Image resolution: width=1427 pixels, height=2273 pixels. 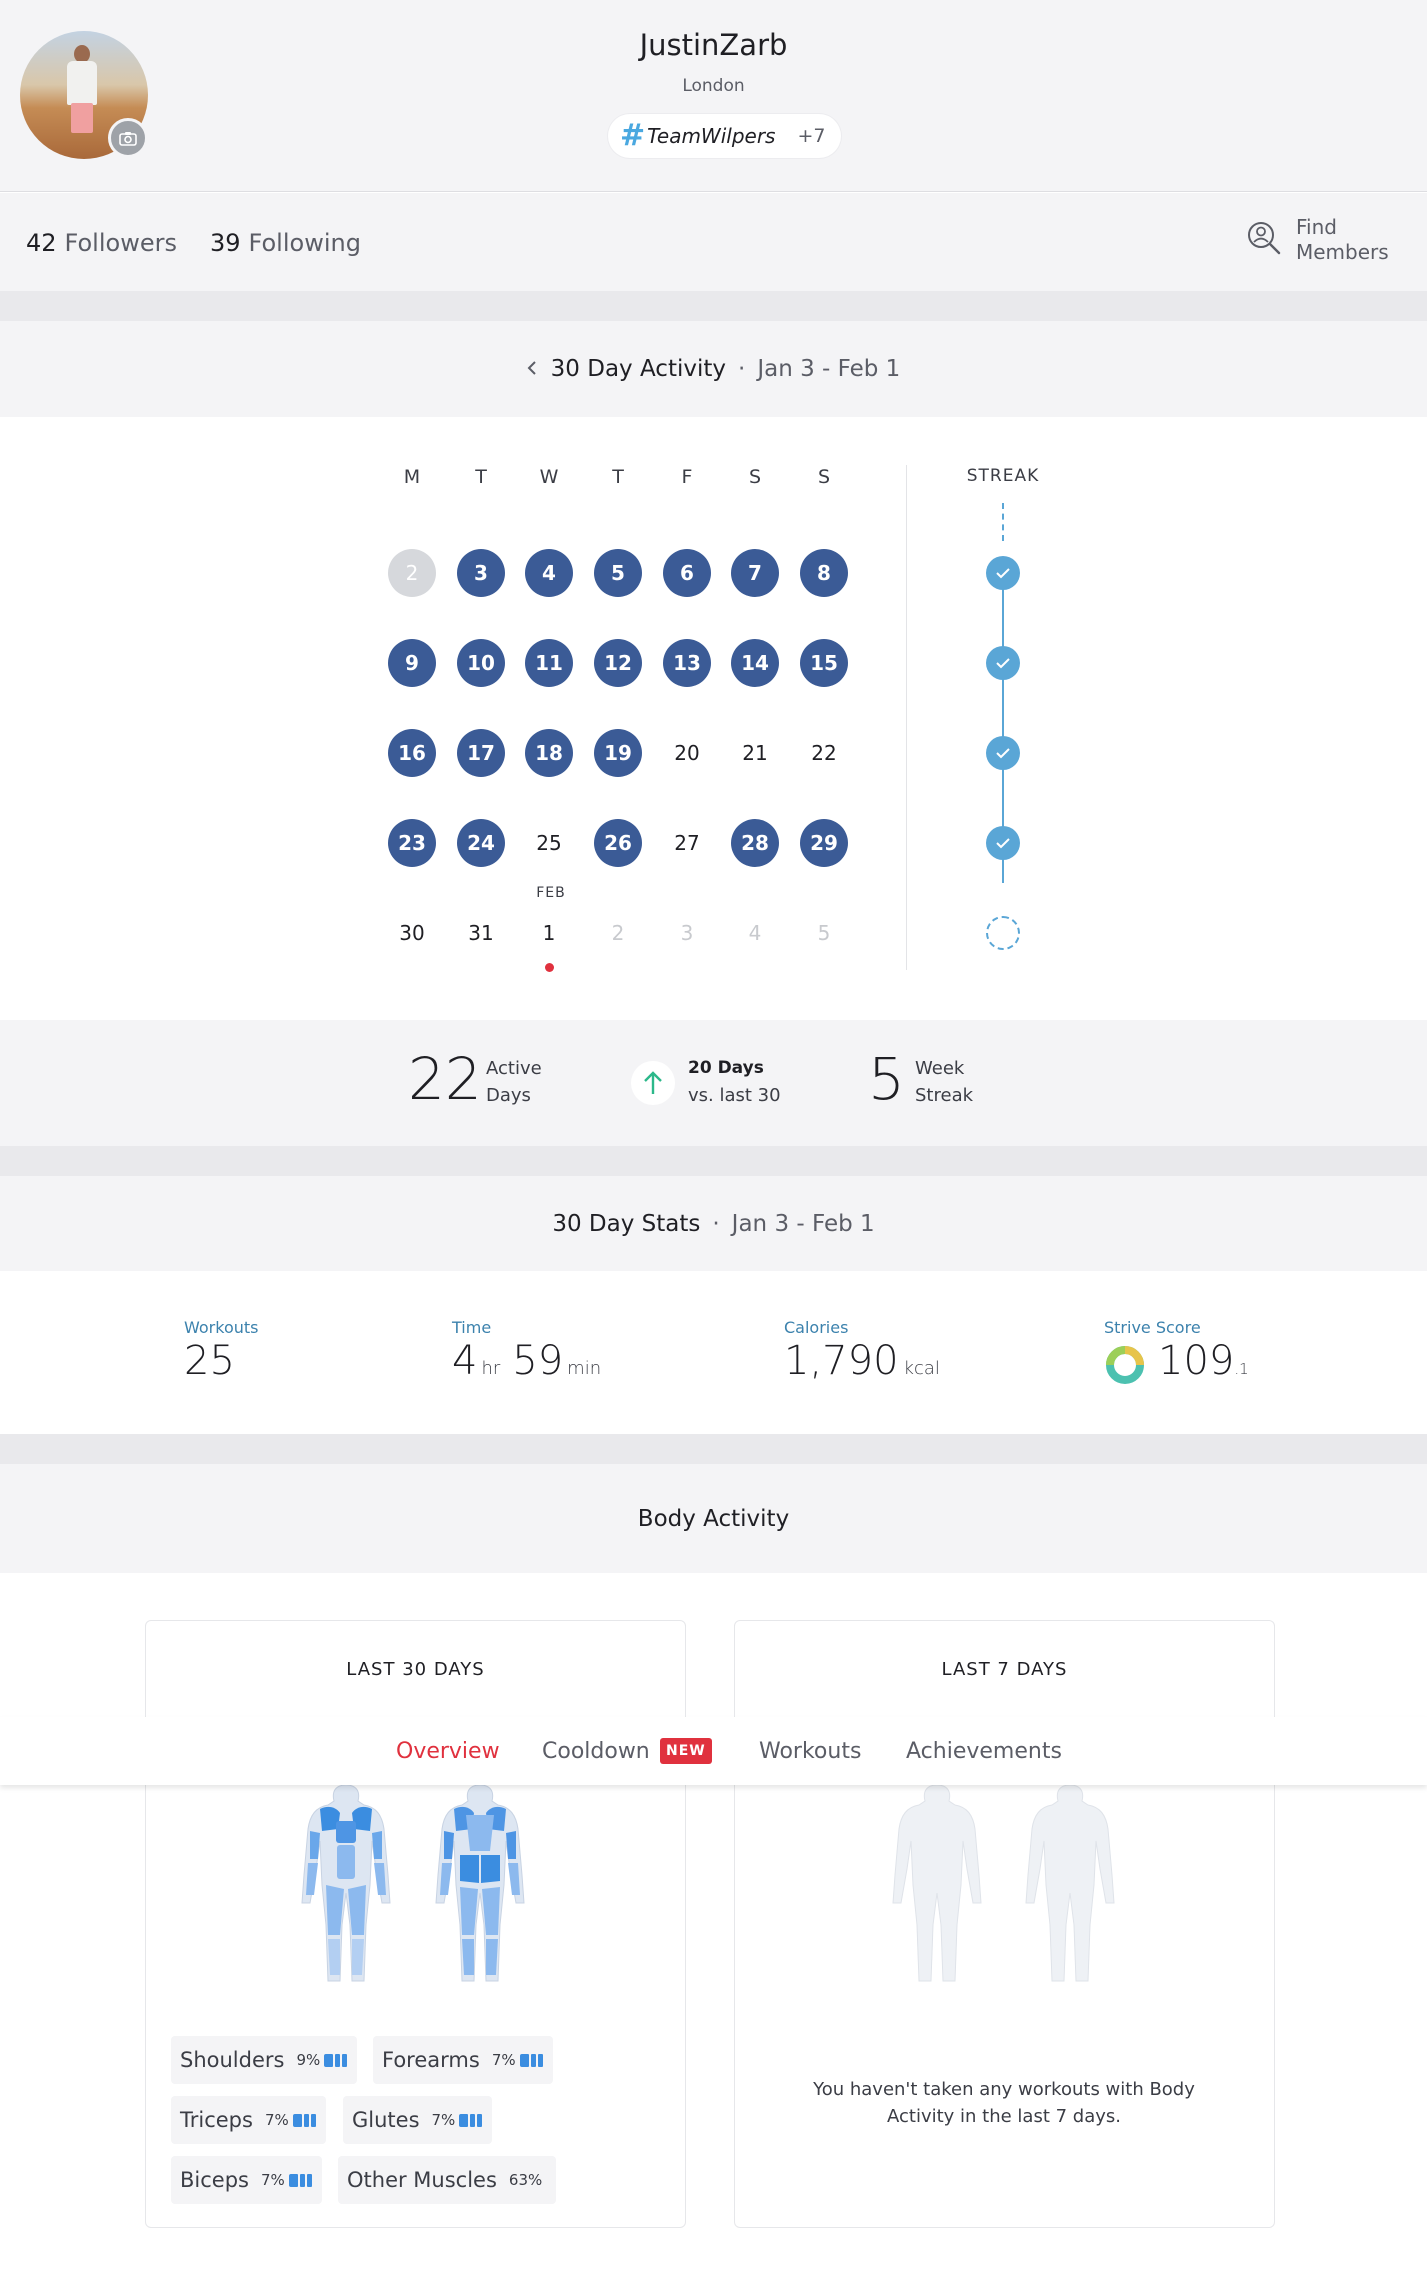 What do you see at coordinates (940, 1068) in the screenshot?
I see `week-streak-label-1: Week` at bounding box center [940, 1068].